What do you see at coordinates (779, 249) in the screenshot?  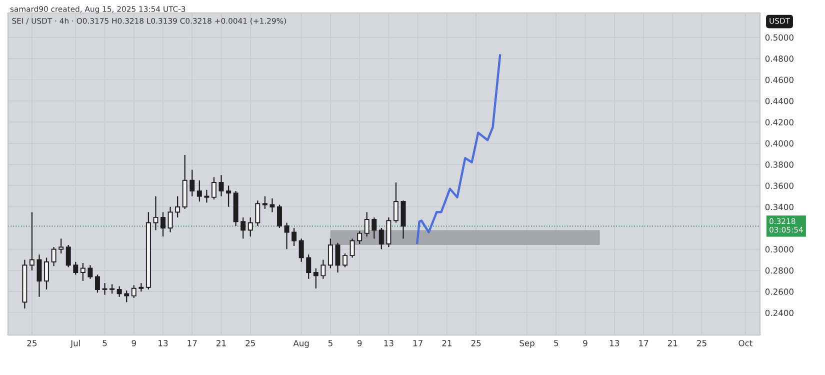 I see `y-tick-label: 0.3000` at bounding box center [779, 249].